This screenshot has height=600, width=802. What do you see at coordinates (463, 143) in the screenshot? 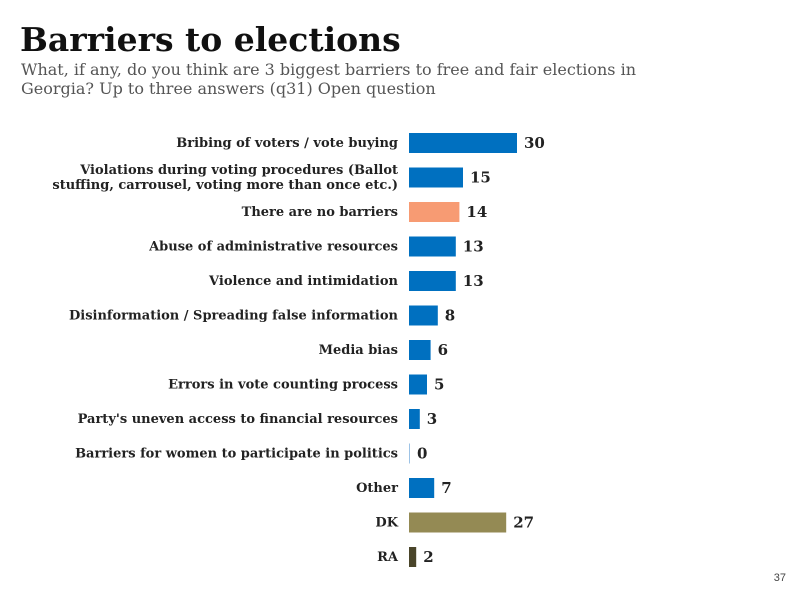
I see `bar-bribing-of-voters-vote-buying` at bounding box center [463, 143].